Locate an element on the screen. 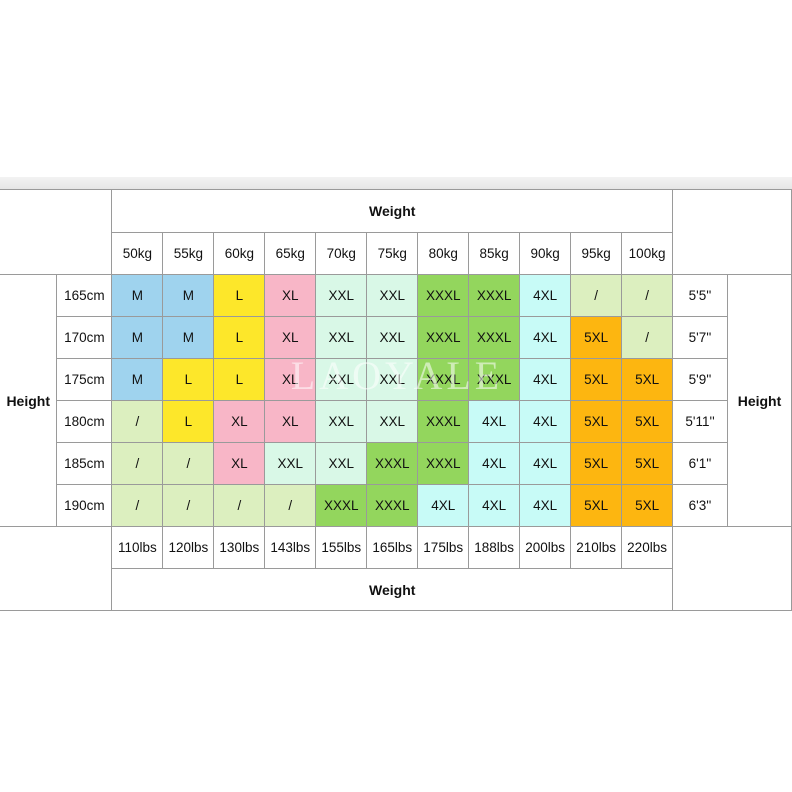 Image resolution: width=792 pixels, height=792 pixels. height-label-left: Height is located at coordinates (29, 400).